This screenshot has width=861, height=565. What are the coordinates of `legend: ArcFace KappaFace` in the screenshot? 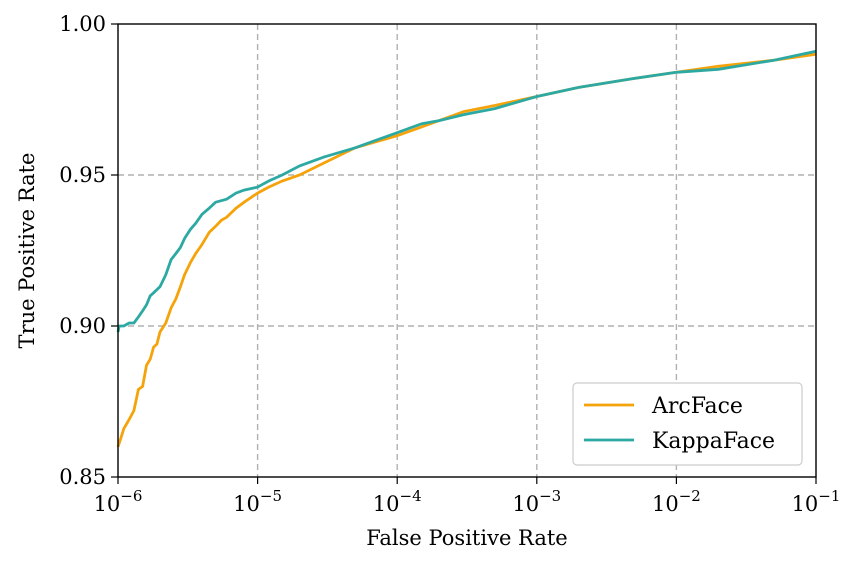 It's located at (687, 424).